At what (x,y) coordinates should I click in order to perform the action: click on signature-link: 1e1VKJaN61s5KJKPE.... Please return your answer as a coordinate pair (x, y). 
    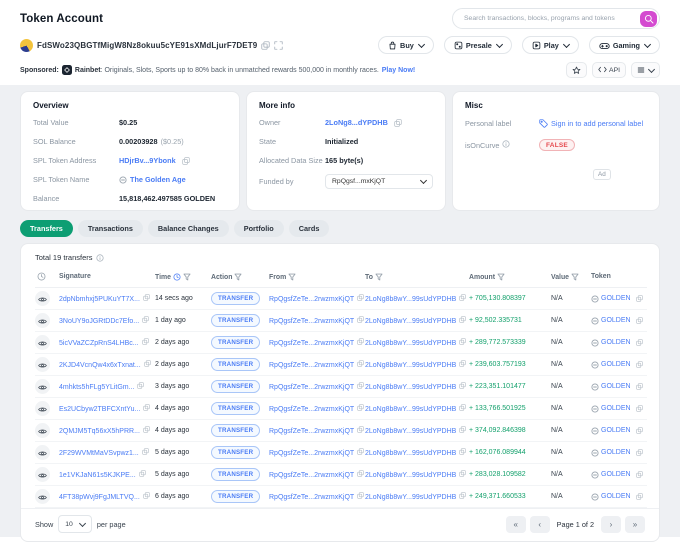
    Looking at the image, I should click on (97, 475).